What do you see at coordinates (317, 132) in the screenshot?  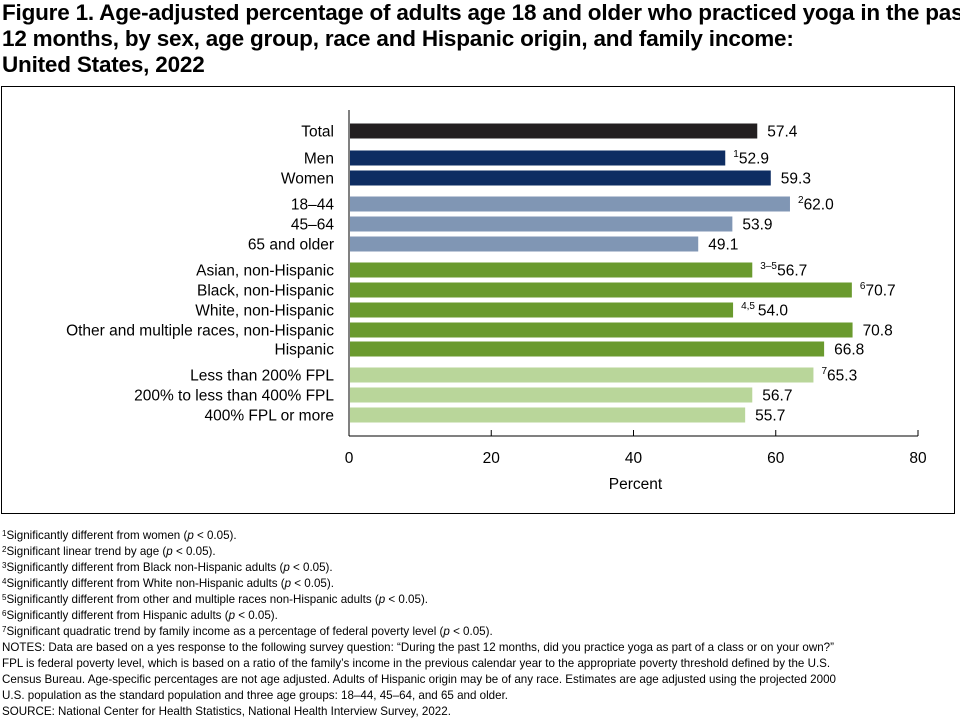 I see `category-label: Total` at bounding box center [317, 132].